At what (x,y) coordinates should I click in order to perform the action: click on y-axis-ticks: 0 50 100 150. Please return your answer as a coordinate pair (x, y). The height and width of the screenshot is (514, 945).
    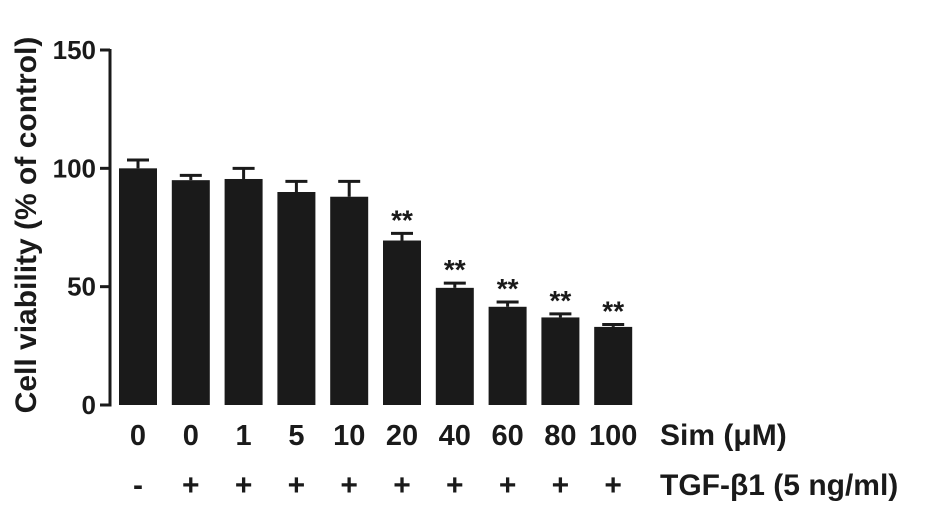
    Looking at the image, I should click on (81, 227).